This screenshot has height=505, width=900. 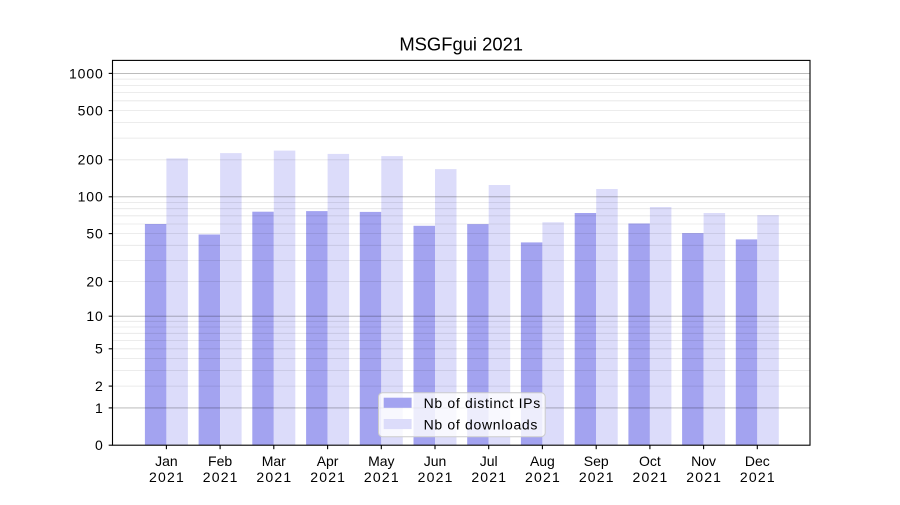 What do you see at coordinates (482, 403) in the screenshot?
I see `svg-text: Nb of distinct IPs` at bounding box center [482, 403].